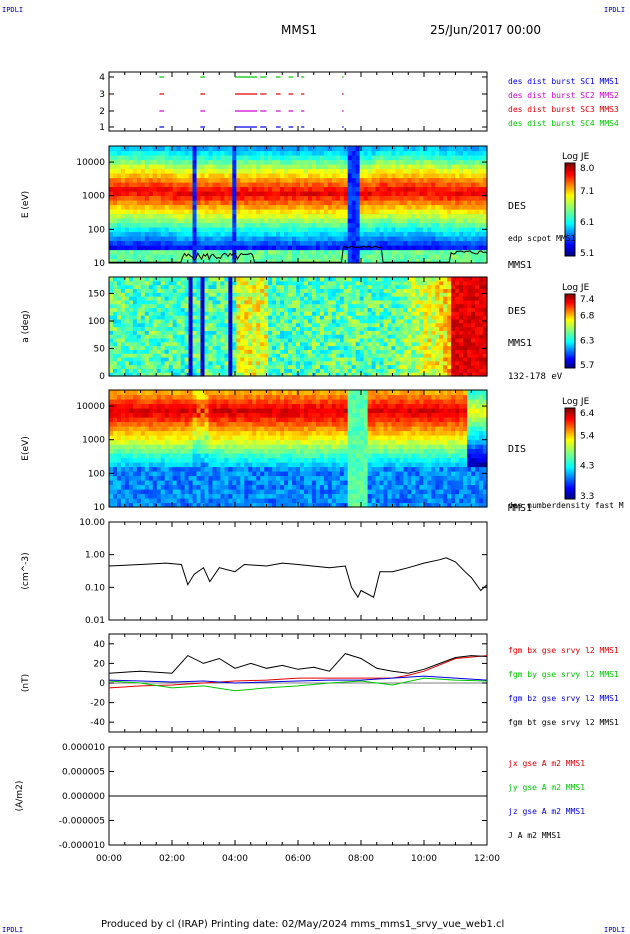 The height and width of the screenshot is (934, 630). I want to click on colorbar-tick: 6.1, so click(587, 223).